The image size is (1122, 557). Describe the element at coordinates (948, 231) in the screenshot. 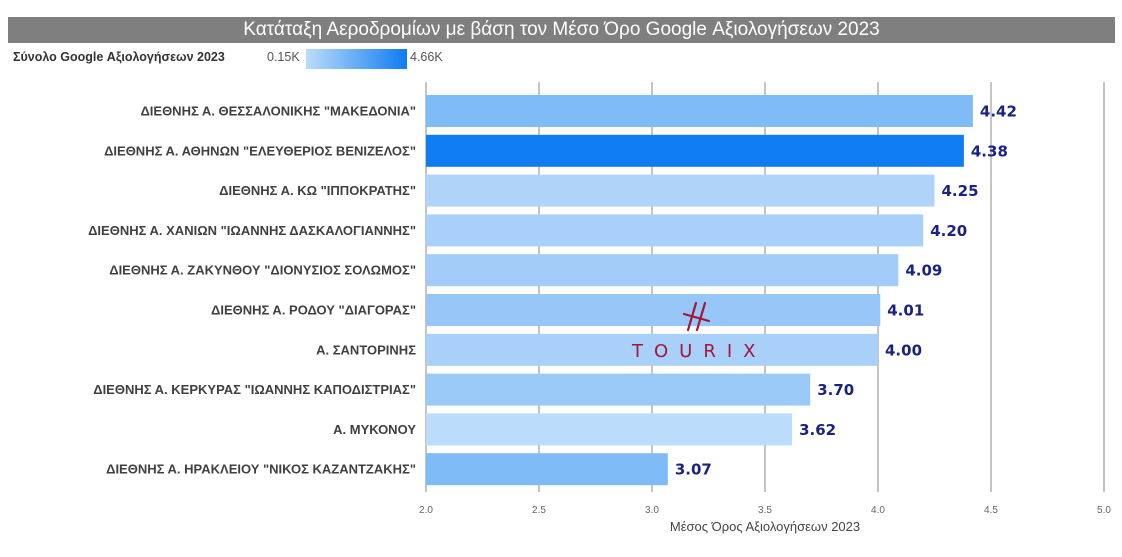

I see `value-label: 4.20` at that location.